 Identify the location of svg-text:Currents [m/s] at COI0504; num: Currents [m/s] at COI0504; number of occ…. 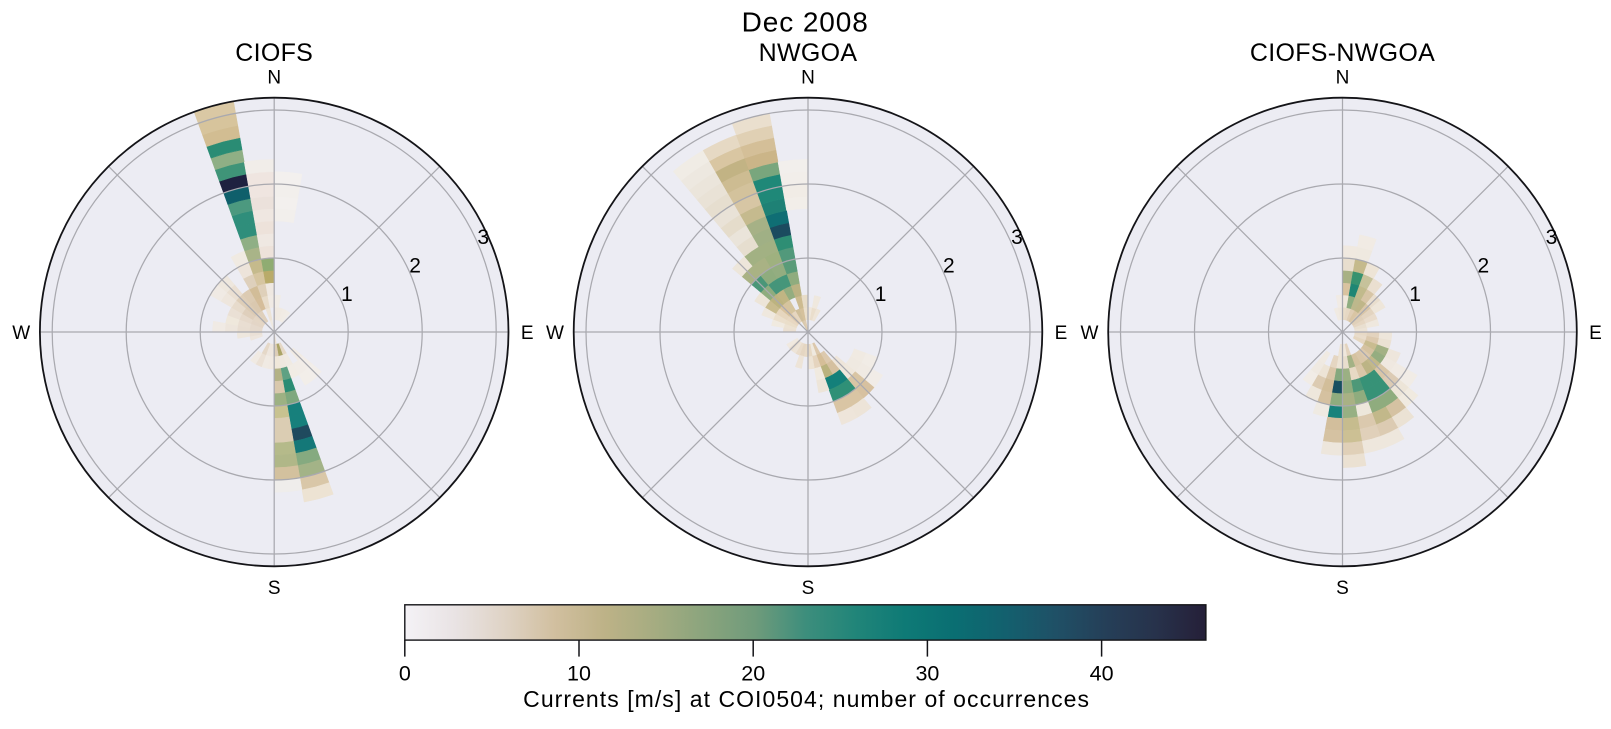
(806, 699).